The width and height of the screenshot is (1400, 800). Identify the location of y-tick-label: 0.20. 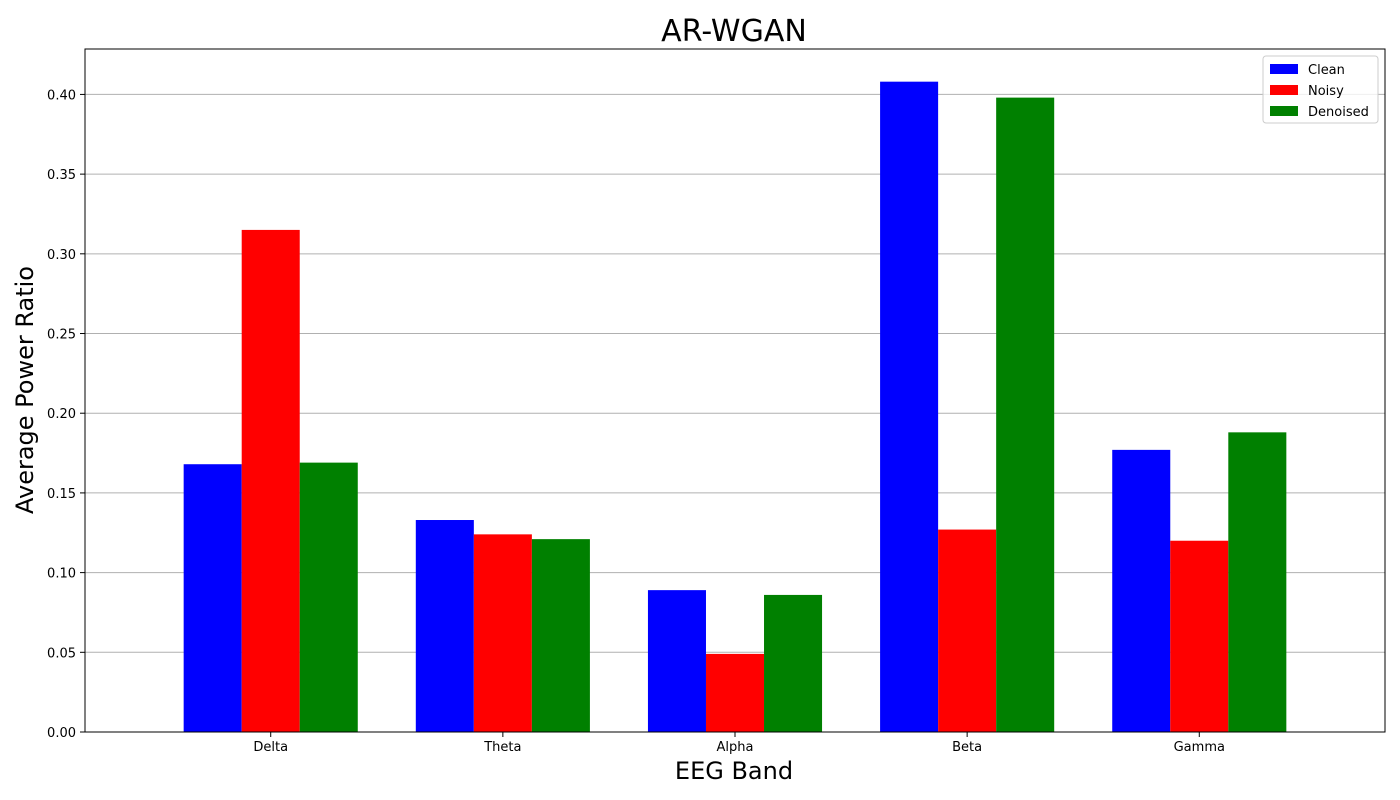
(61, 414).